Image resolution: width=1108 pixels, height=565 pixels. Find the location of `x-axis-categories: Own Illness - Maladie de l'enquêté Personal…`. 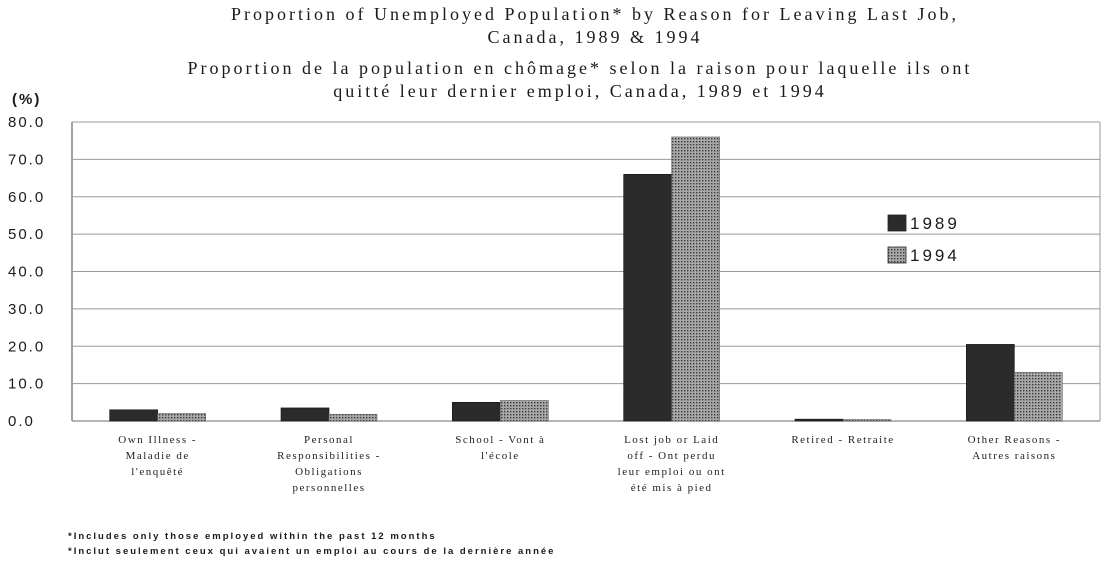

x-axis-categories: Own Illness - Maladie de l'enquêté Personal… is located at coordinates (589, 464).